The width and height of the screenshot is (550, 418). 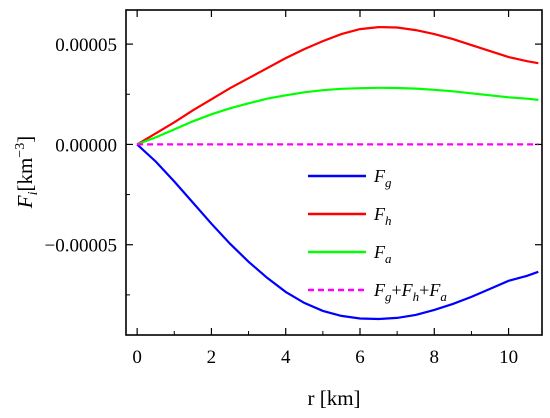 What do you see at coordinates (435, 357) in the screenshot?
I see `x-tick-label: 8` at bounding box center [435, 357].